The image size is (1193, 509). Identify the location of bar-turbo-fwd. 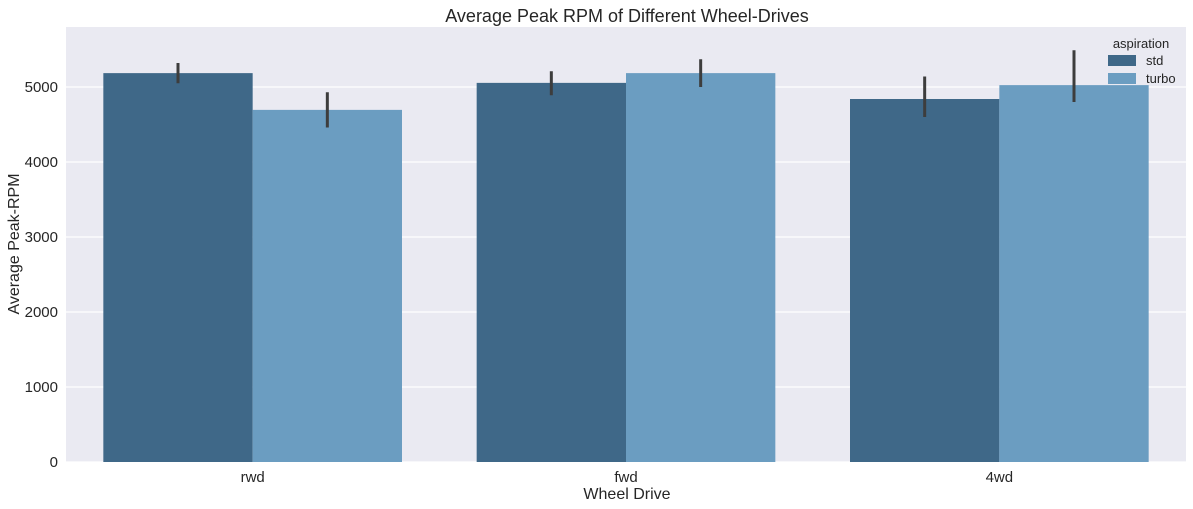
(701, 267).